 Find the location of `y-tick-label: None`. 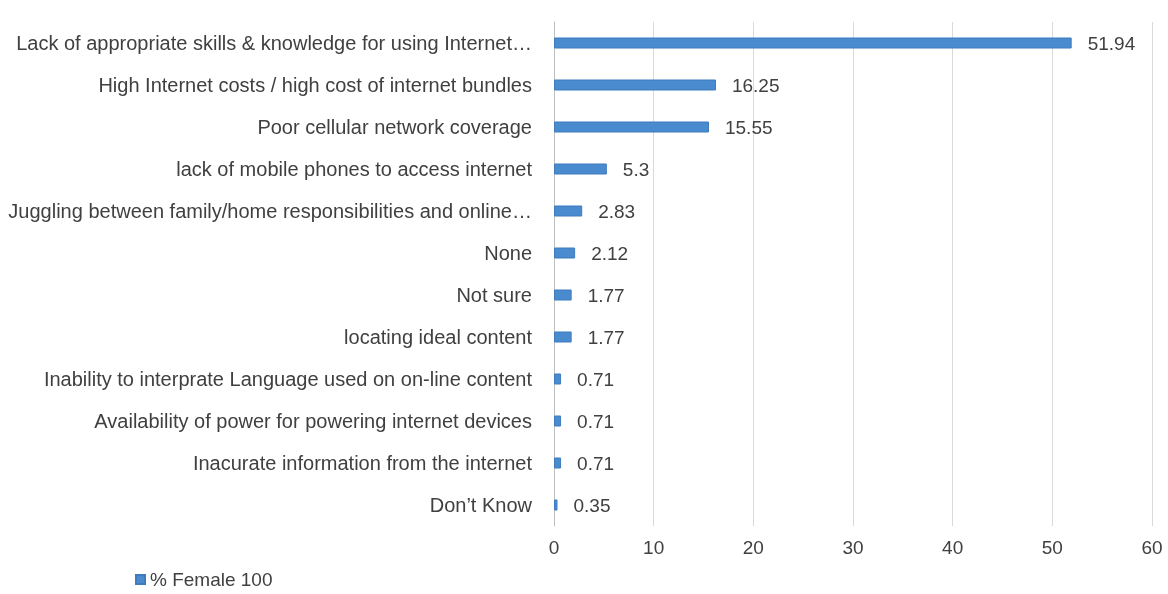

y-tick-label: None is located at coordinates (508, 253).